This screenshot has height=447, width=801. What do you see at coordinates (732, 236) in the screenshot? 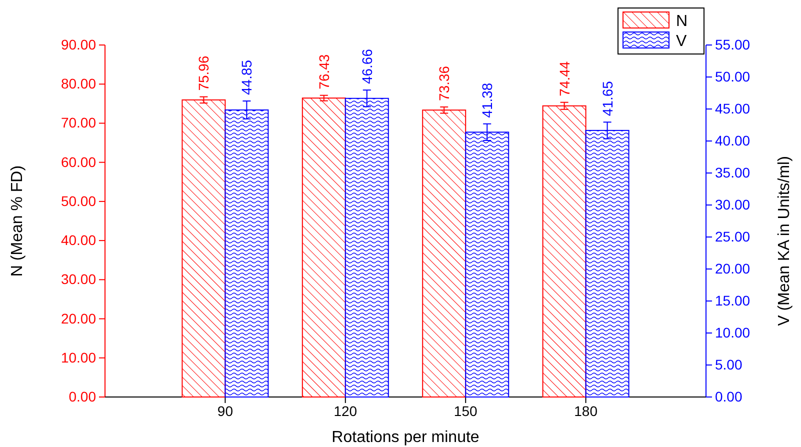
I see `y2-tick-label: 25.00` at bounding box center [732, 236].